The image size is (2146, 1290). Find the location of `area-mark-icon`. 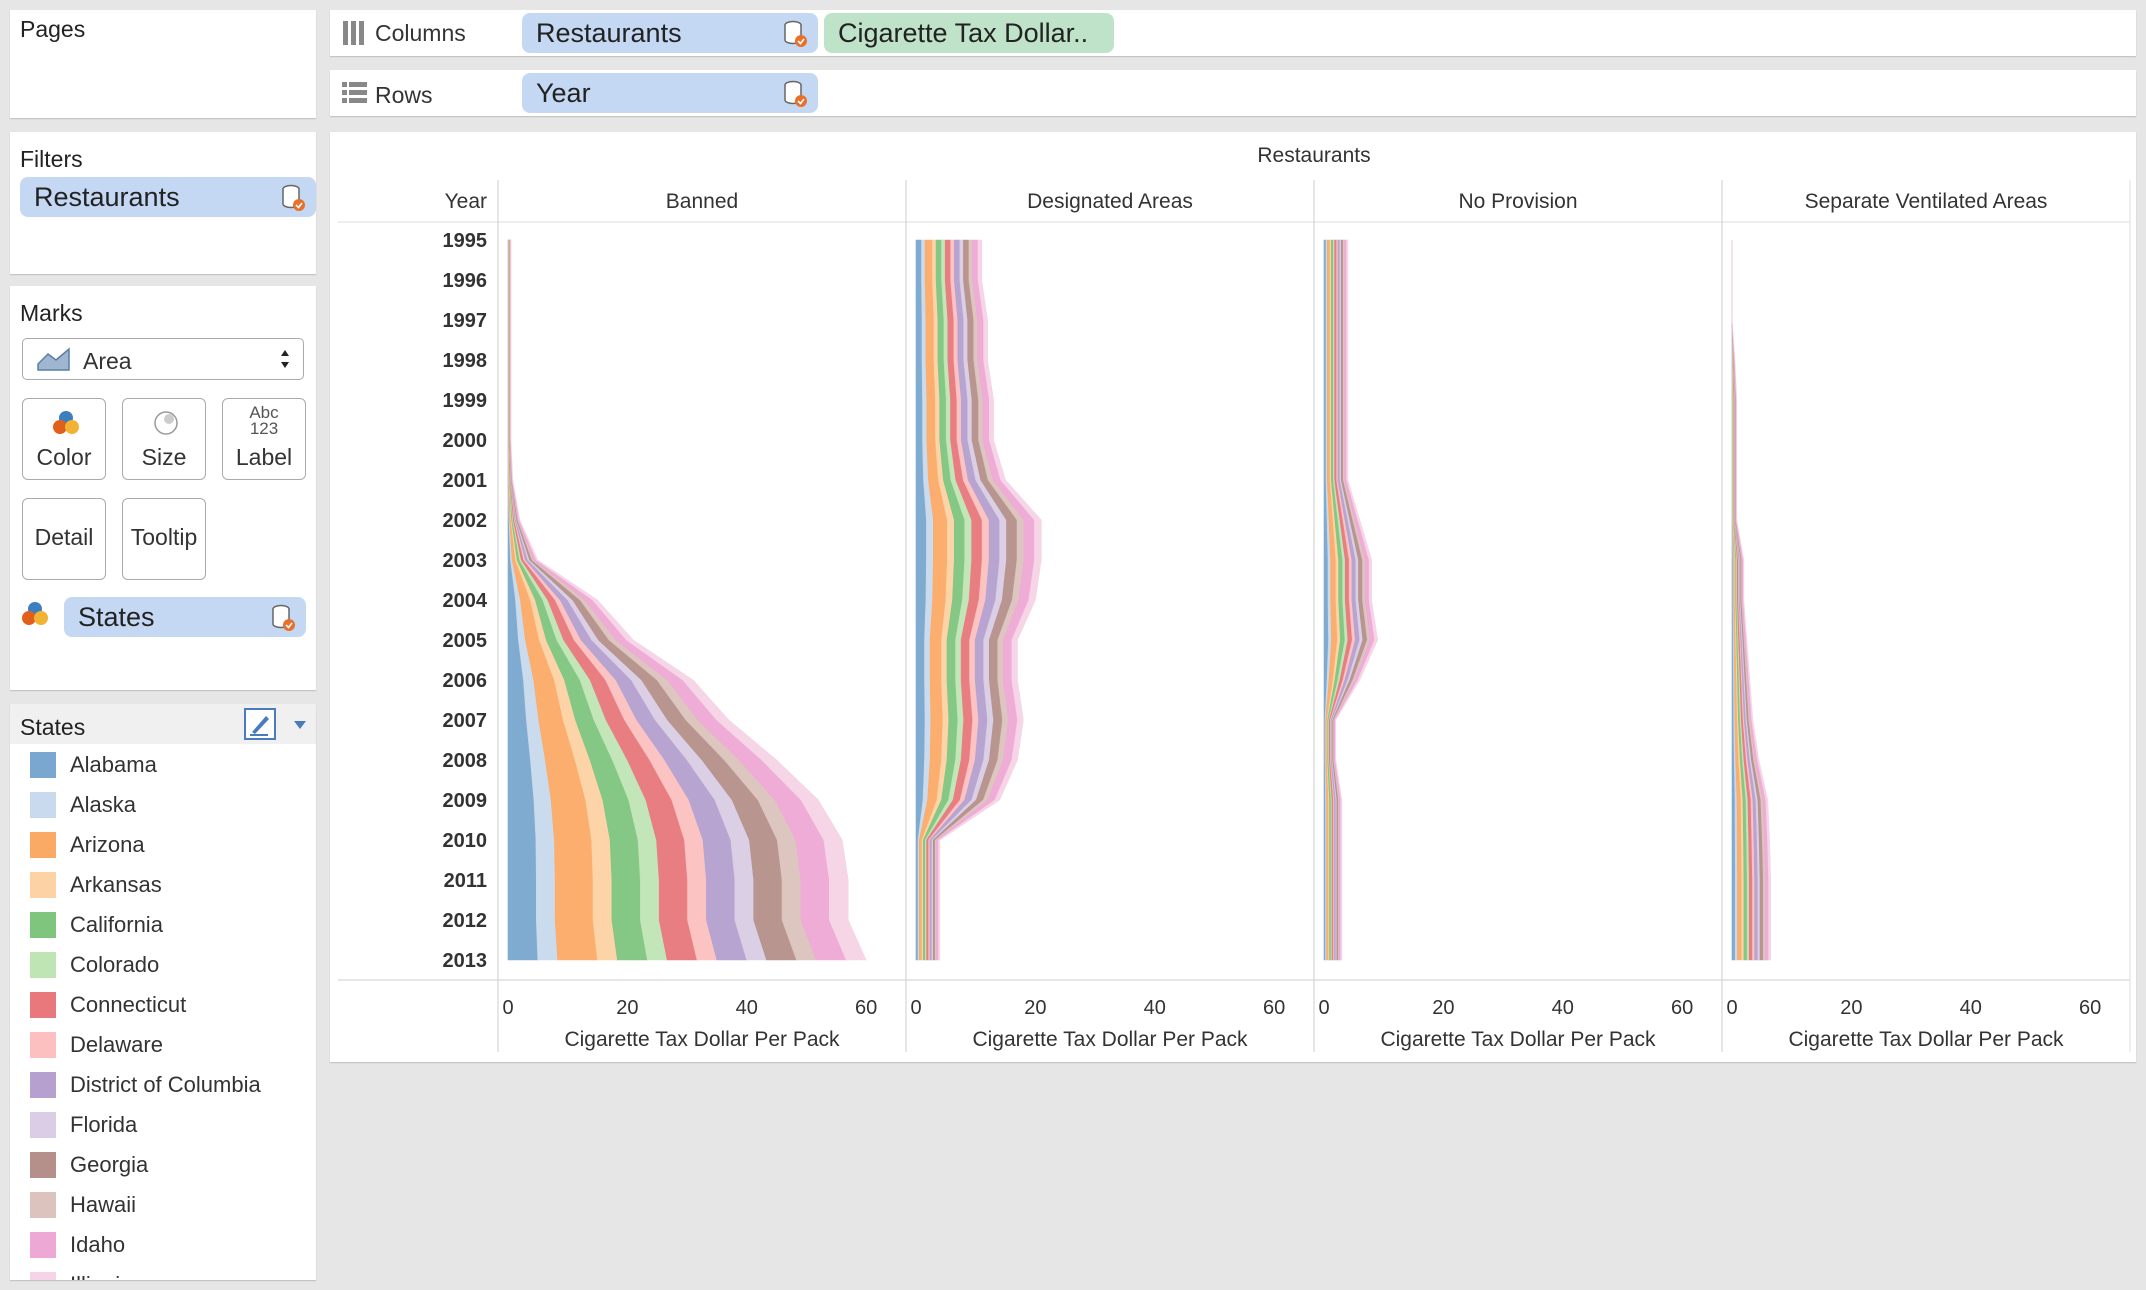

area-mark-icon is located at coordinates (54, 361).